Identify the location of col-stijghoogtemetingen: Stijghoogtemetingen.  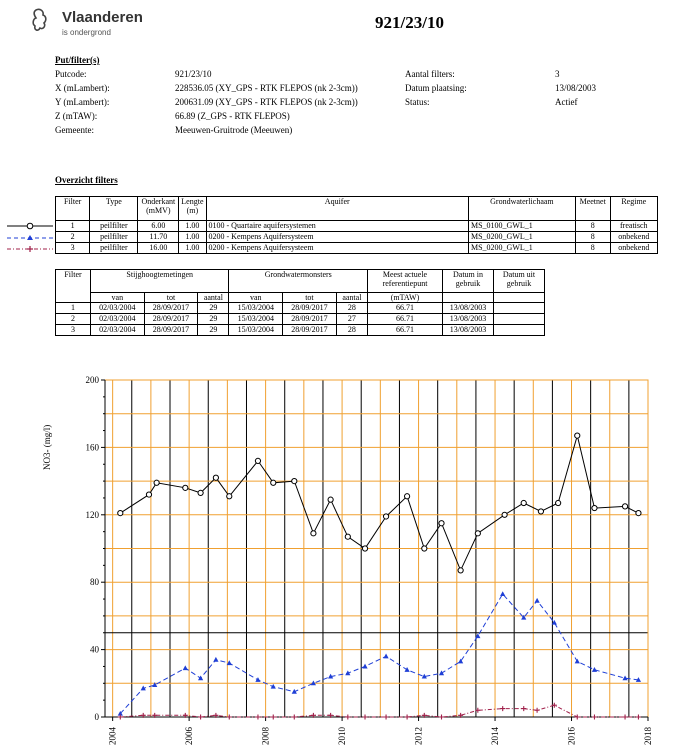
(159, 281).